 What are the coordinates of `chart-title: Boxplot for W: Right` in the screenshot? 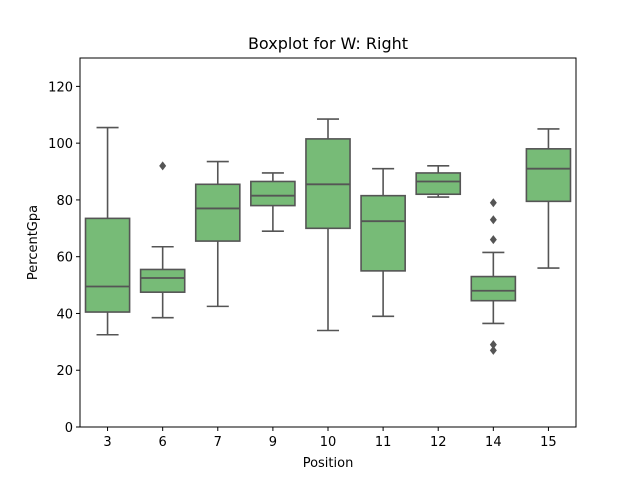 It's located at (328, 43).